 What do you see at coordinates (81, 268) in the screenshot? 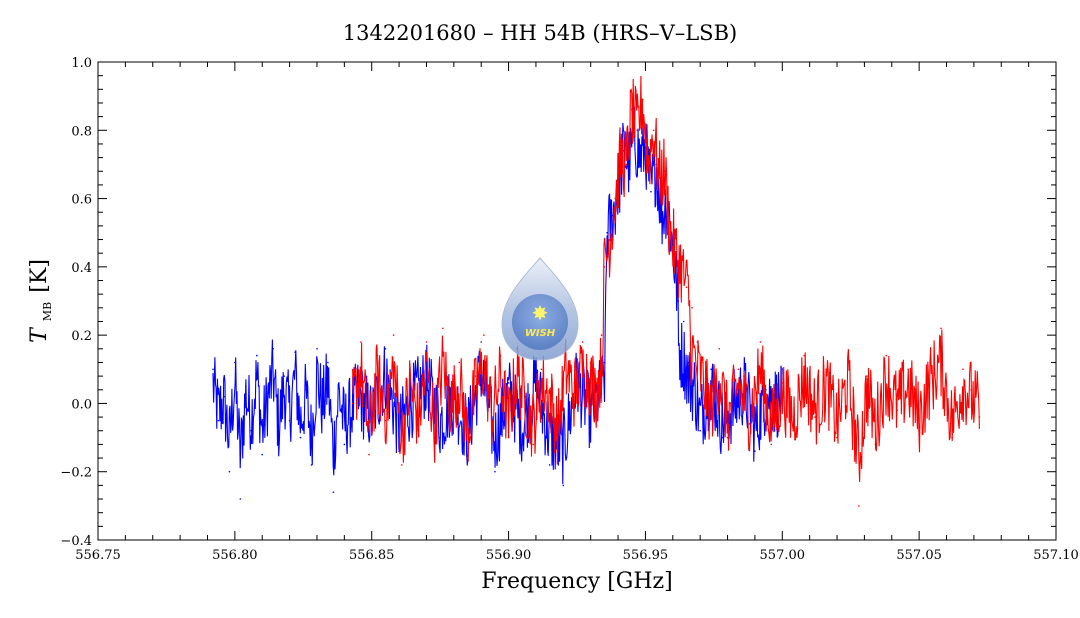
I see `y-tick-label: 0.4` at bounding box center [81, 268].